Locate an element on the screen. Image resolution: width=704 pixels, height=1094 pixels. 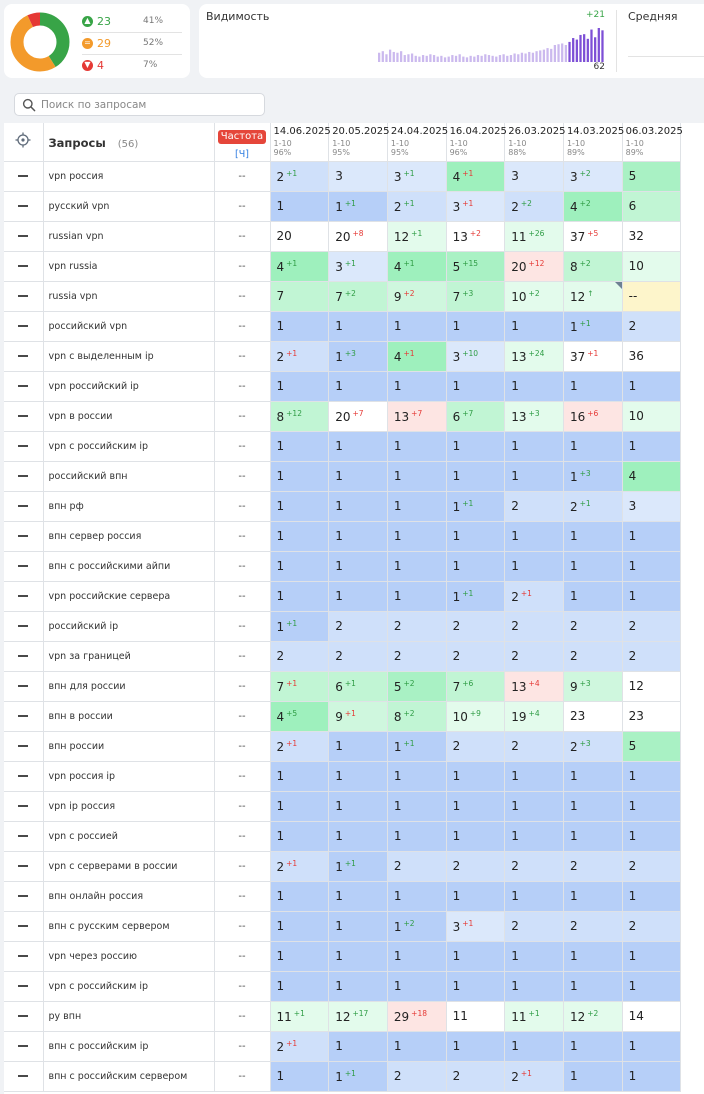
position-cell: 5 is located at coordinates (652, 746).